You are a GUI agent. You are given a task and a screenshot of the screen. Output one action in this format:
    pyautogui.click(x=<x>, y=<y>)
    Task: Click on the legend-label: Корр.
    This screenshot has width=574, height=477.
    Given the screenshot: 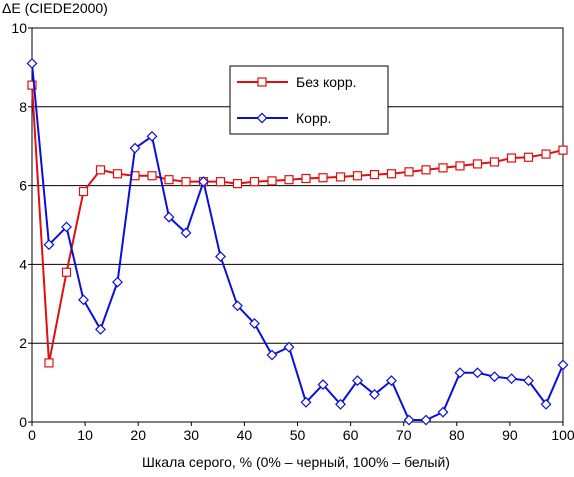 What is the action you would take?
    pyautogui.click(x=313, y=118)
    